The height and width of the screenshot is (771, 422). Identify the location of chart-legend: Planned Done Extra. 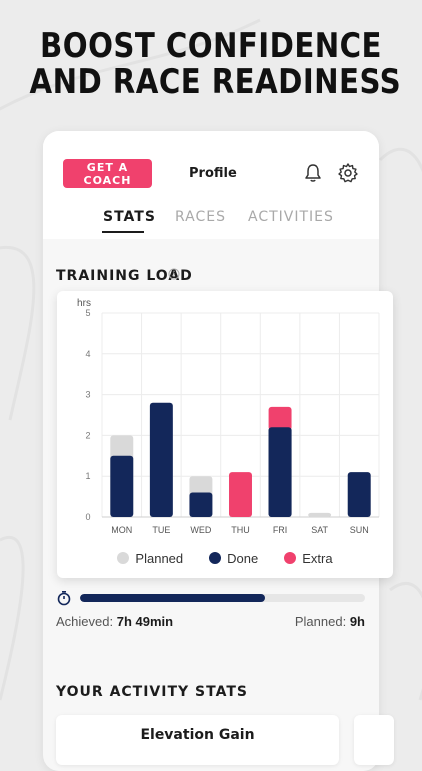
(225, 558).